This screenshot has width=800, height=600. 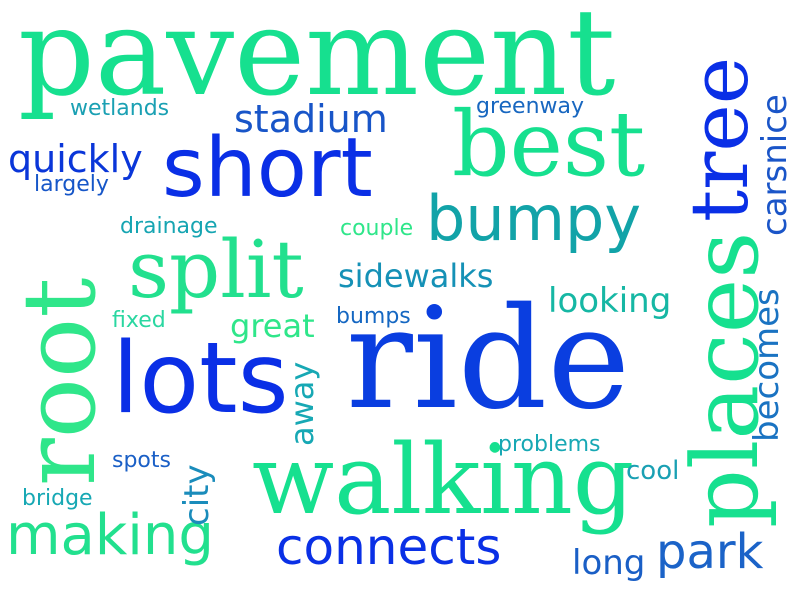 What do you see at coordinates (609, 563) in the screenshot?
I see `word-long: long` at bounding box center [609, 563].